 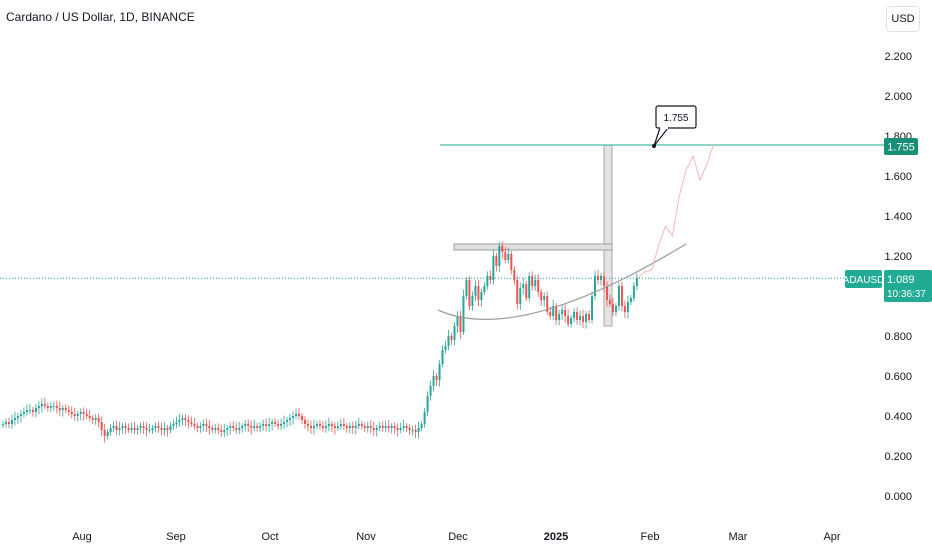 I want to click on y-tick-label: 0.200, so click(x=898, y=457).